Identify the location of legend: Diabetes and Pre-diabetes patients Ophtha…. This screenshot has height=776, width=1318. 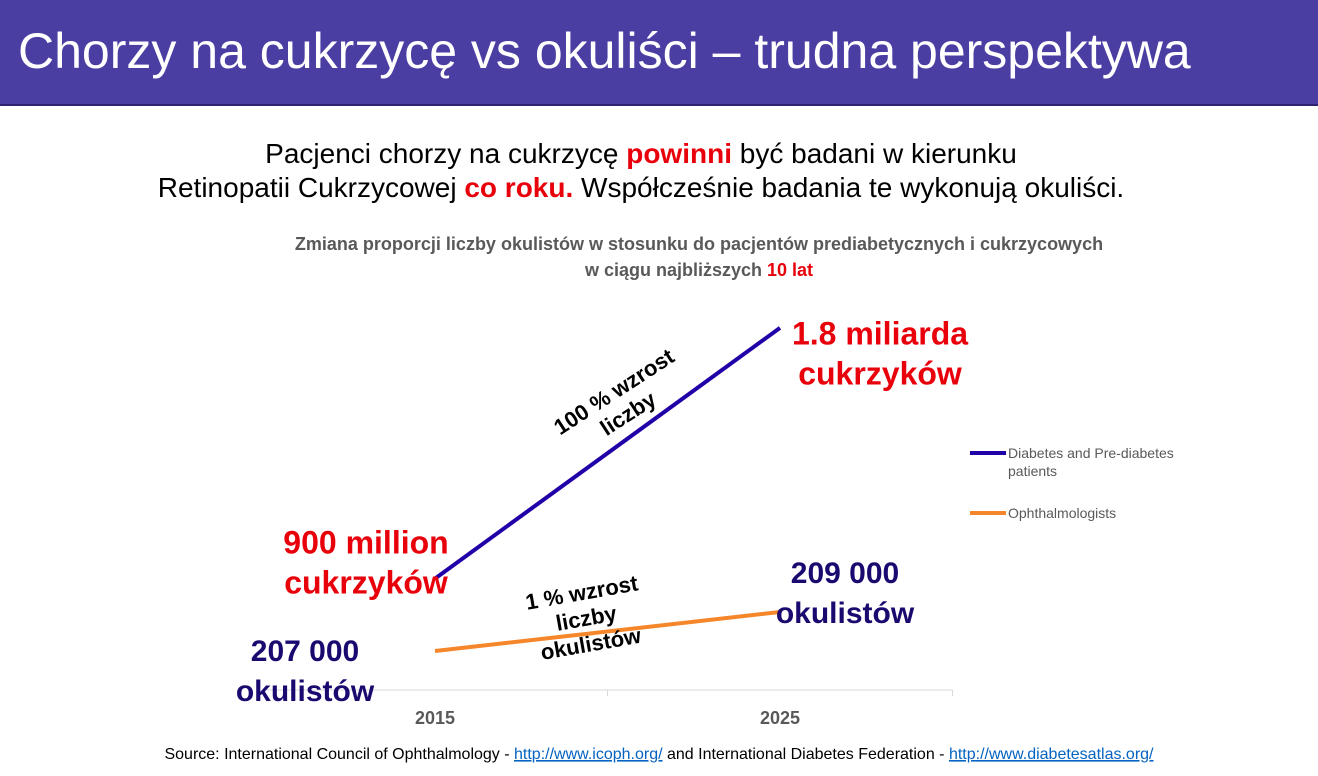
(1090, 495).